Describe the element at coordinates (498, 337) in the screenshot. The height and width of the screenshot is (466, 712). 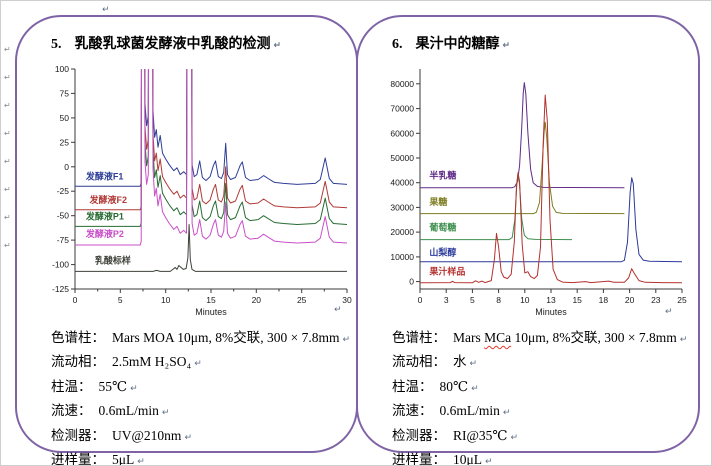
I see `misspelled-text: MCa` at that location.